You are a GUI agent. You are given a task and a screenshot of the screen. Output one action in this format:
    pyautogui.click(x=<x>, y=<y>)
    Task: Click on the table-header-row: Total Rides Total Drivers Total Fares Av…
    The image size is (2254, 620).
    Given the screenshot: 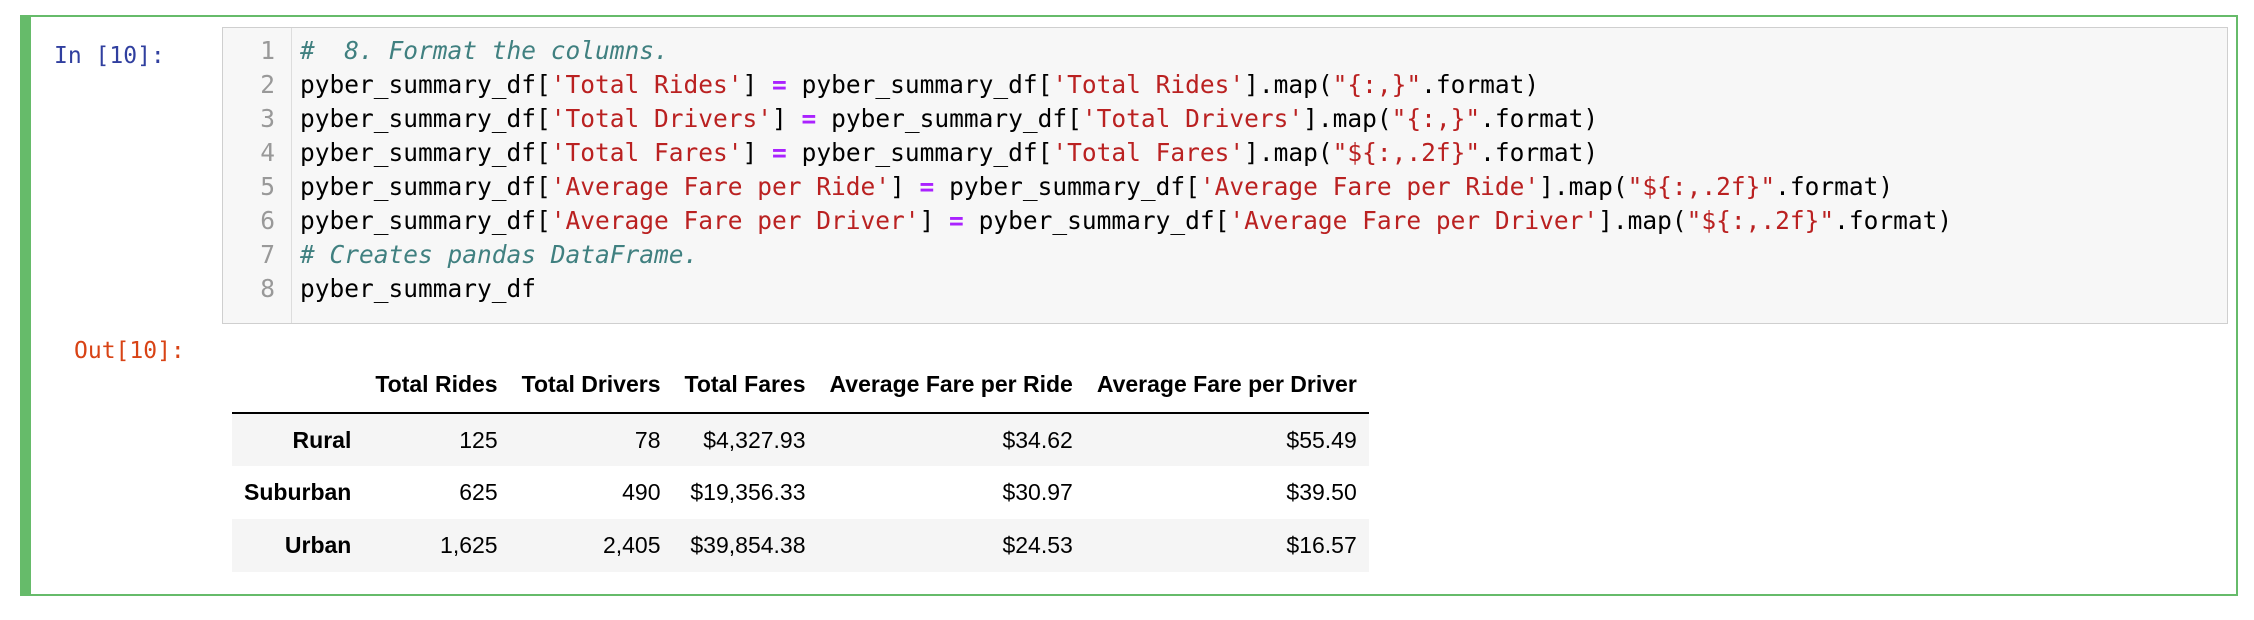 What is the action you would take?
    pyautogui.click(x=800, y=385)
    